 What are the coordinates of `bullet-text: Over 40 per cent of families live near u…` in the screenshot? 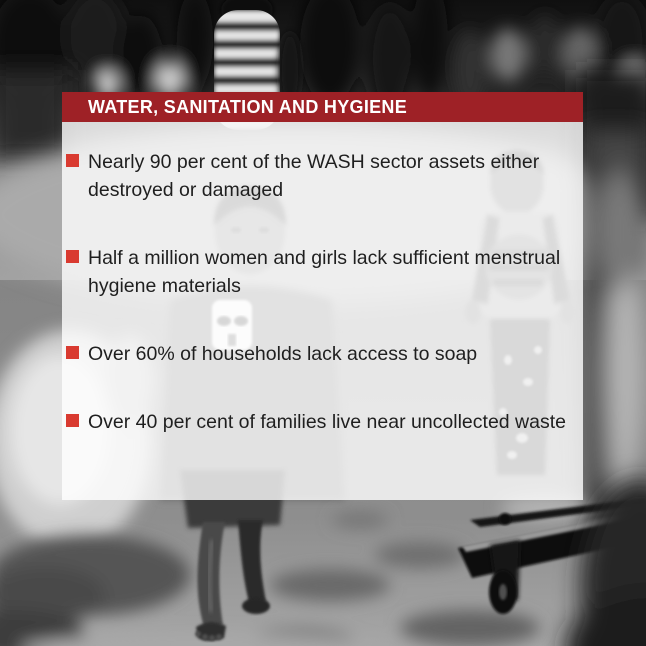 It's located at (327, 422).